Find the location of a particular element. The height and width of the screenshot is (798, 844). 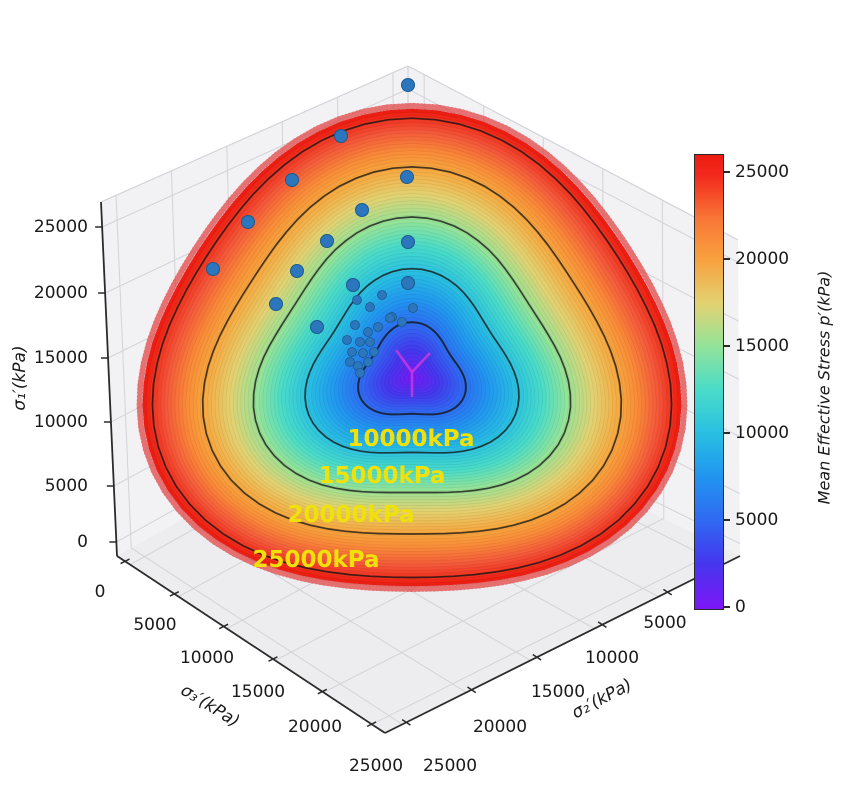

sigma2-tick-label: 25000 is located at coordinates (450, 766).